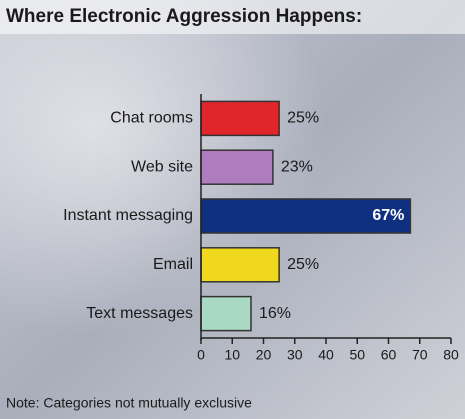 The height and width of the screenshot is (419, 465). What do you see at coordinates (129, 403) in the screenshot?
I see `note: Note: Categories not mutually exclusive` at bounding box center [129, 403].